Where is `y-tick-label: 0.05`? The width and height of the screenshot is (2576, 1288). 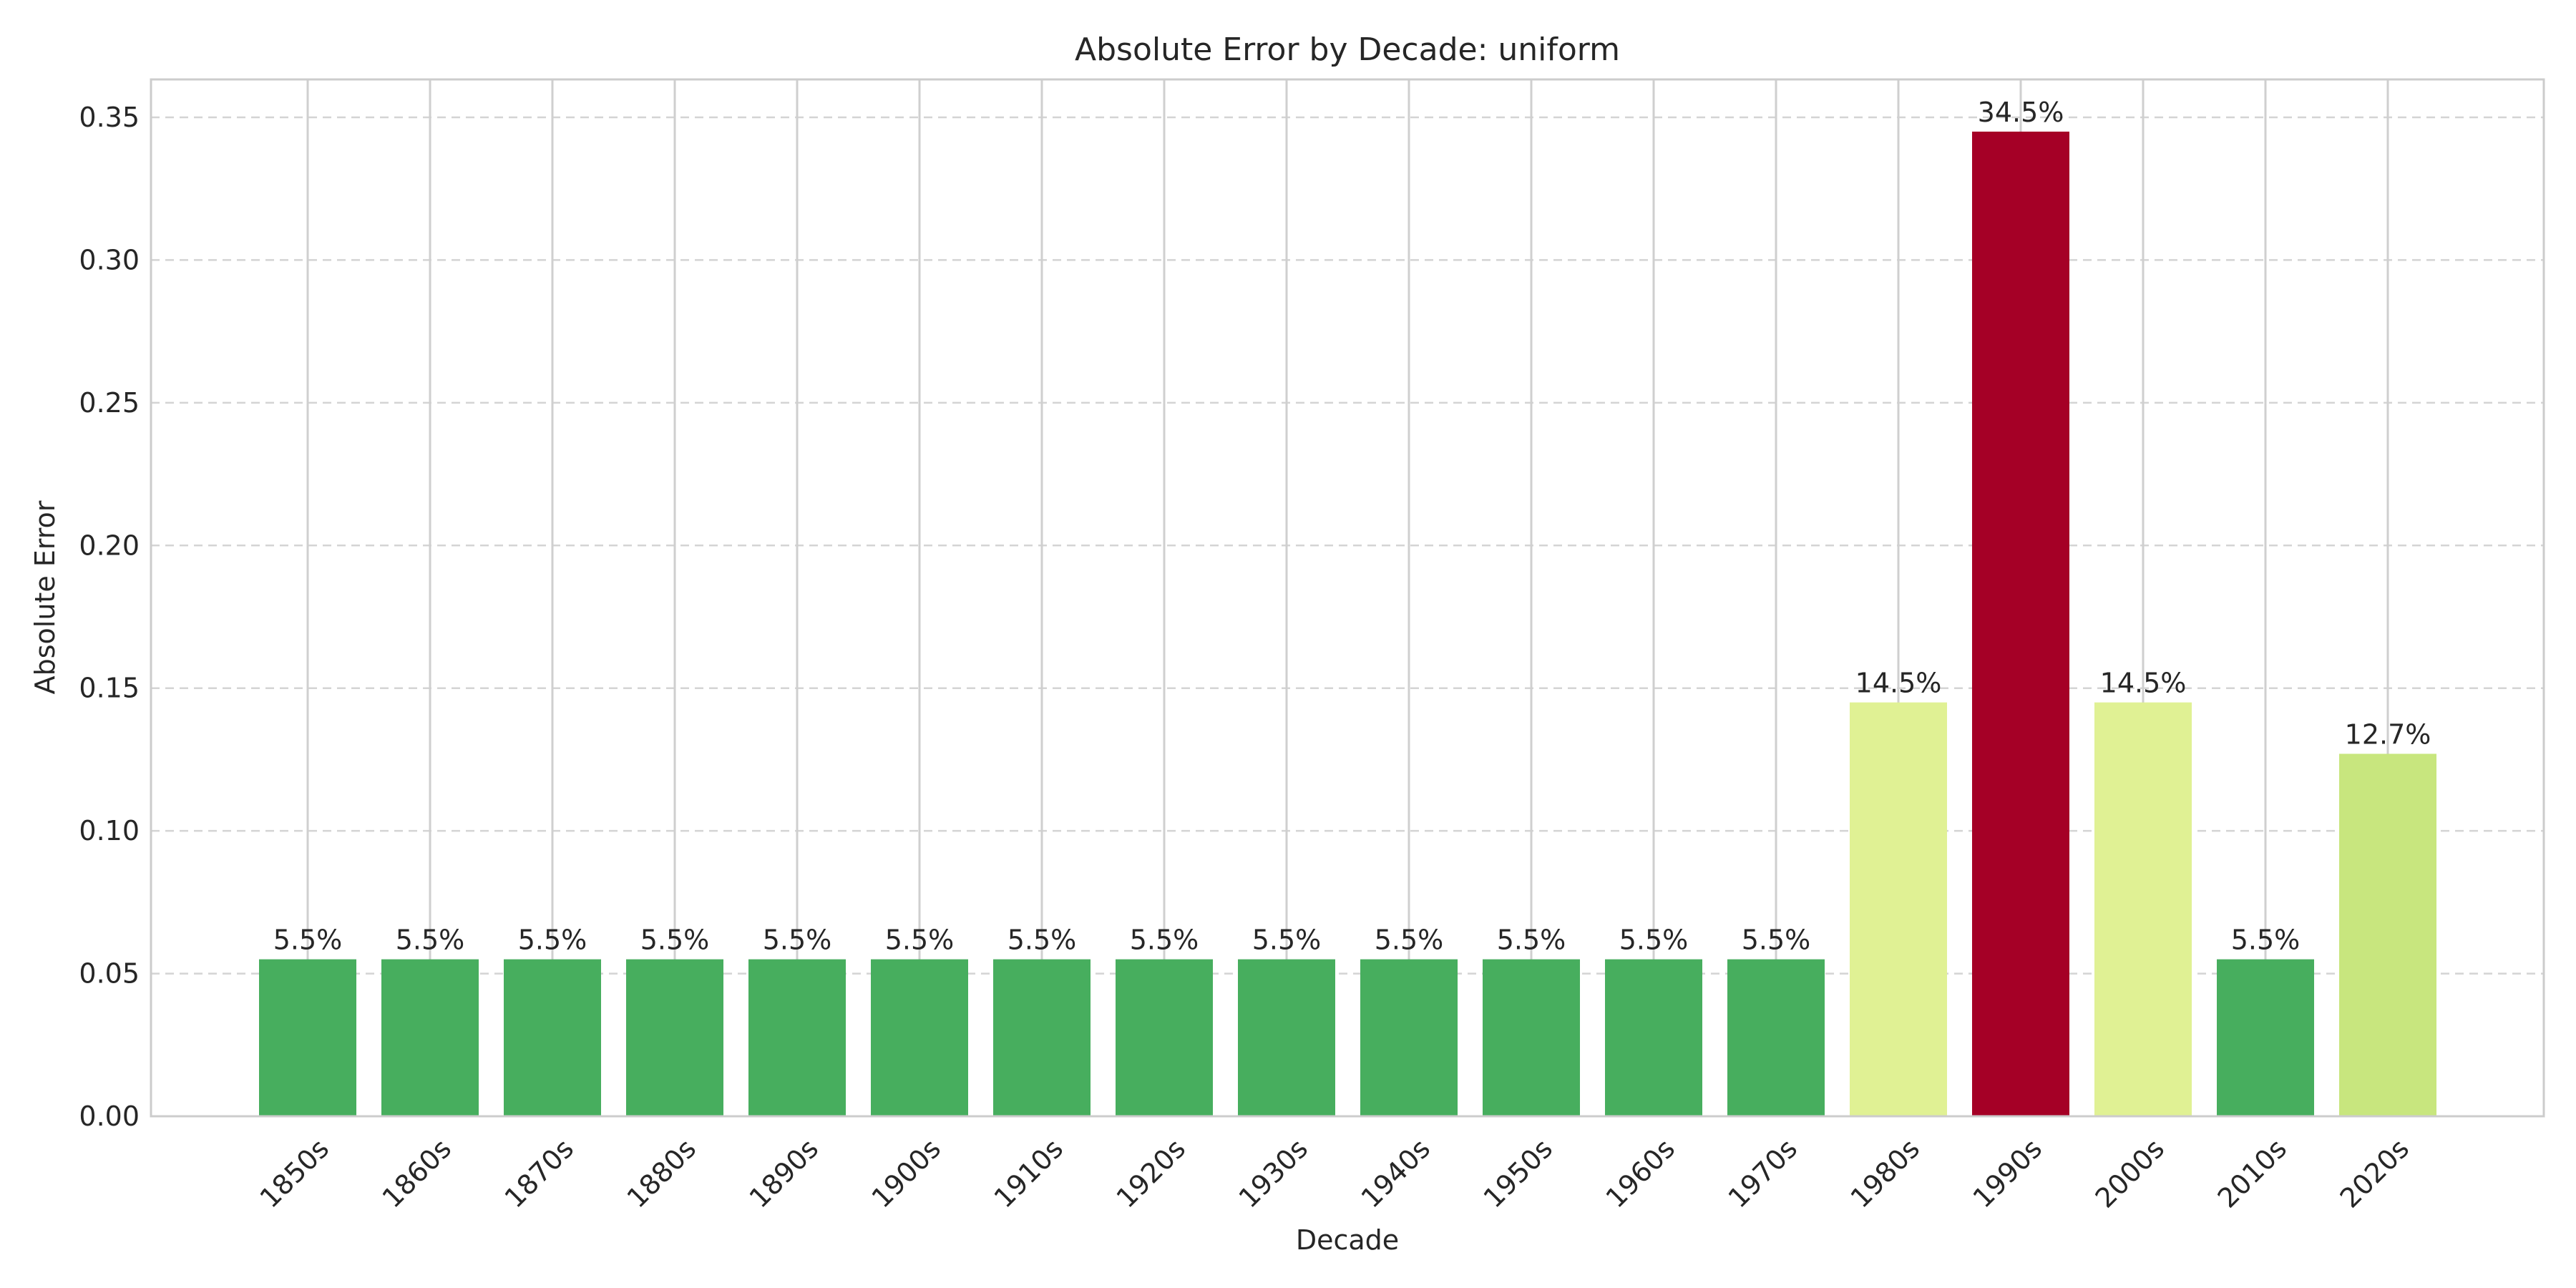
y-tick-label: 0.05 is located at coordinates (109, 974).